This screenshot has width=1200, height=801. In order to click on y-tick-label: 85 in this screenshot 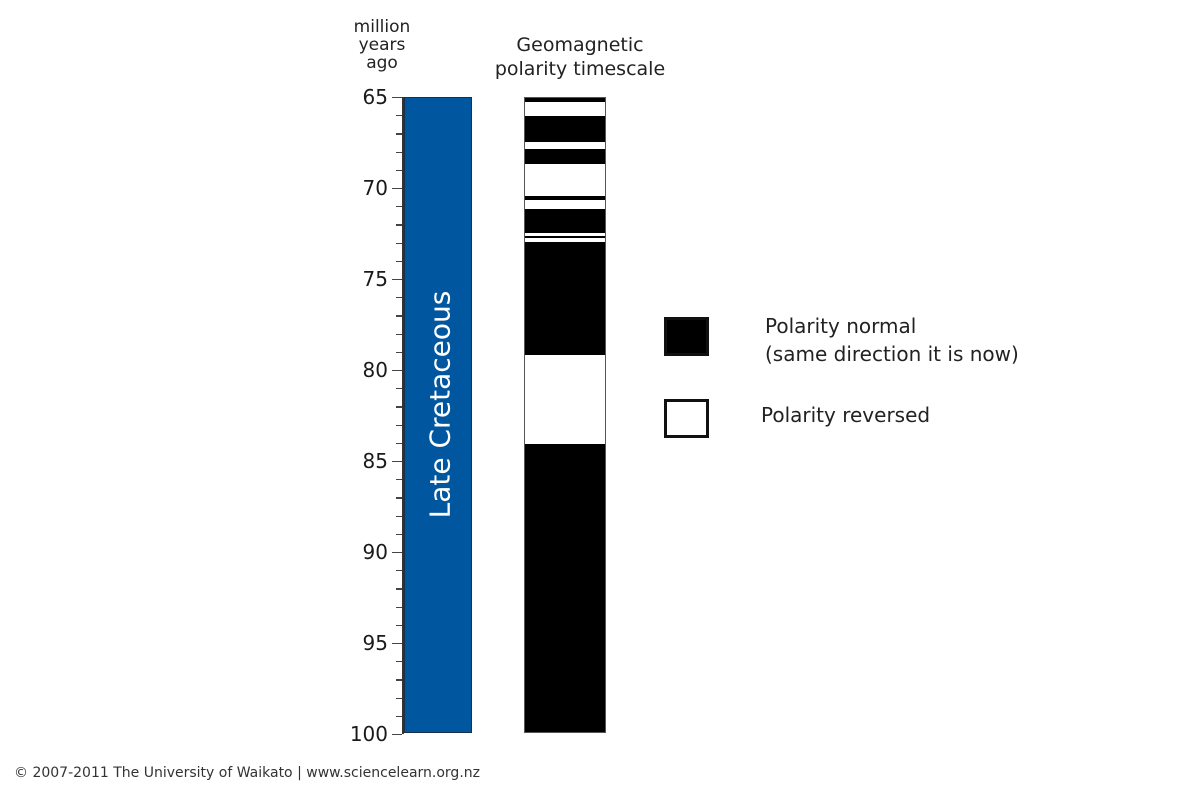, I will do `click(375, 460)`.